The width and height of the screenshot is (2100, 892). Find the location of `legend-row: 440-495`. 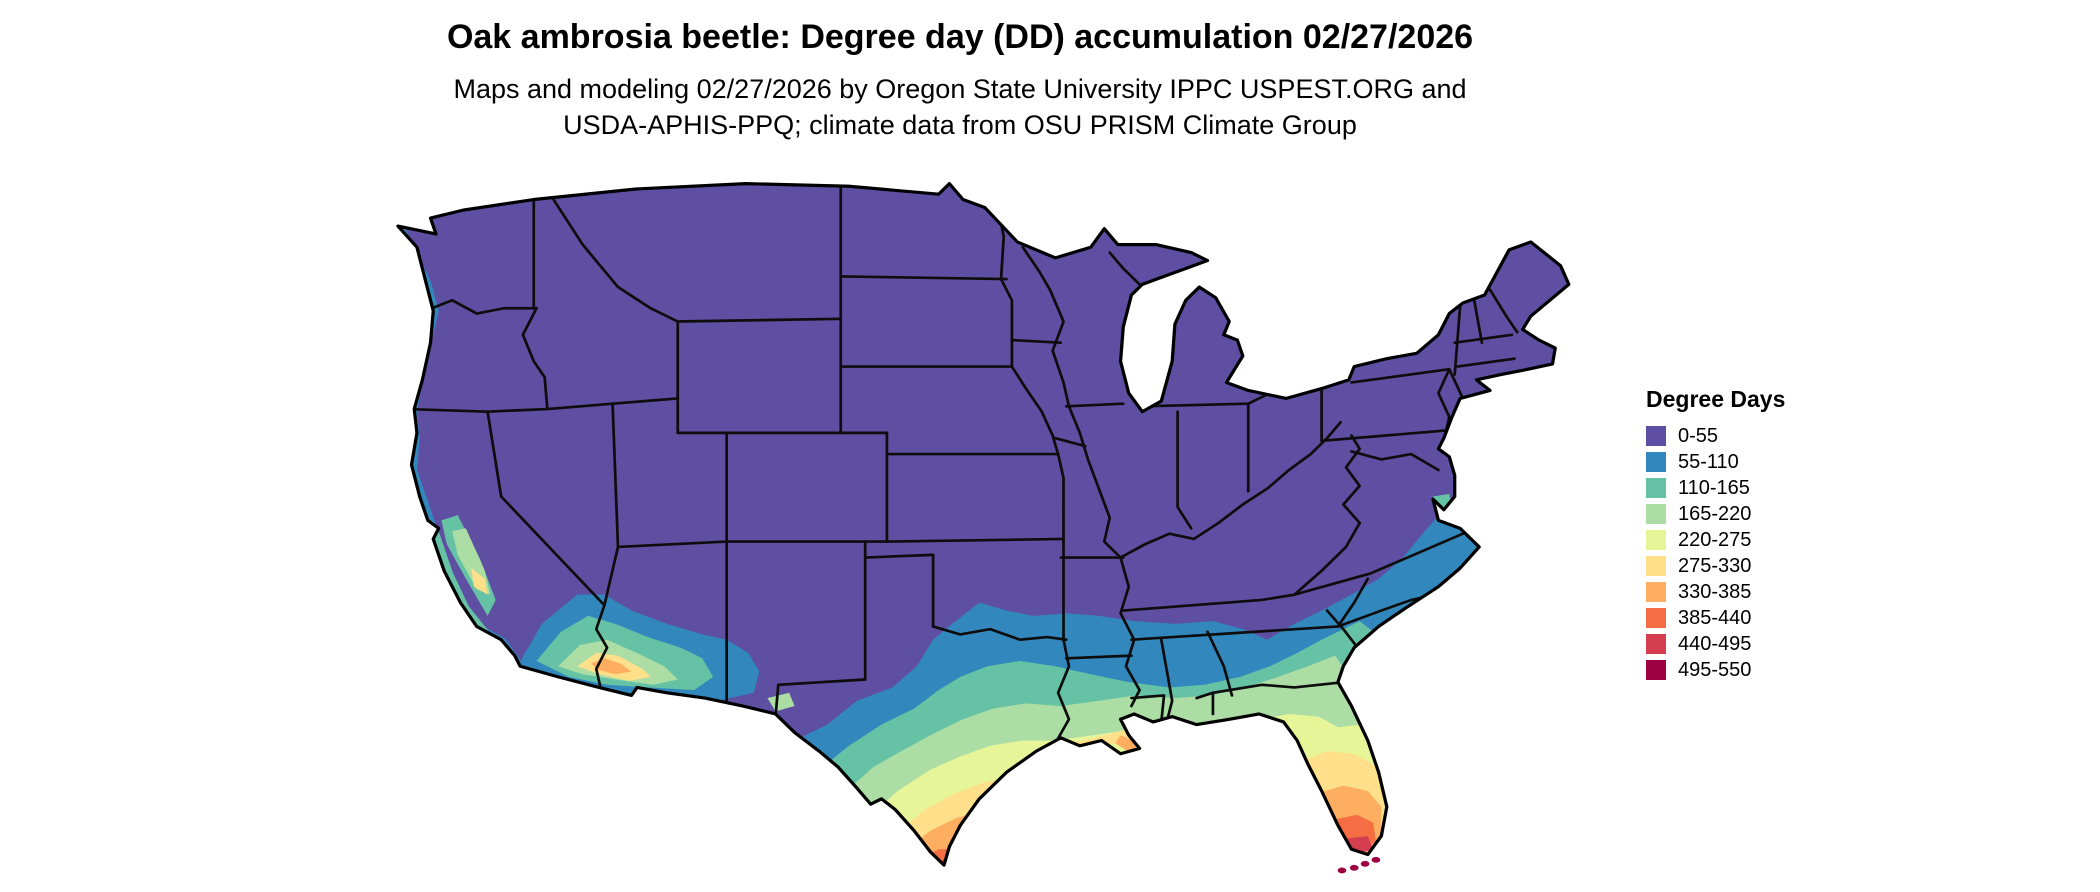

legend-row: 440-495 is located at coordinates (1715, 644).